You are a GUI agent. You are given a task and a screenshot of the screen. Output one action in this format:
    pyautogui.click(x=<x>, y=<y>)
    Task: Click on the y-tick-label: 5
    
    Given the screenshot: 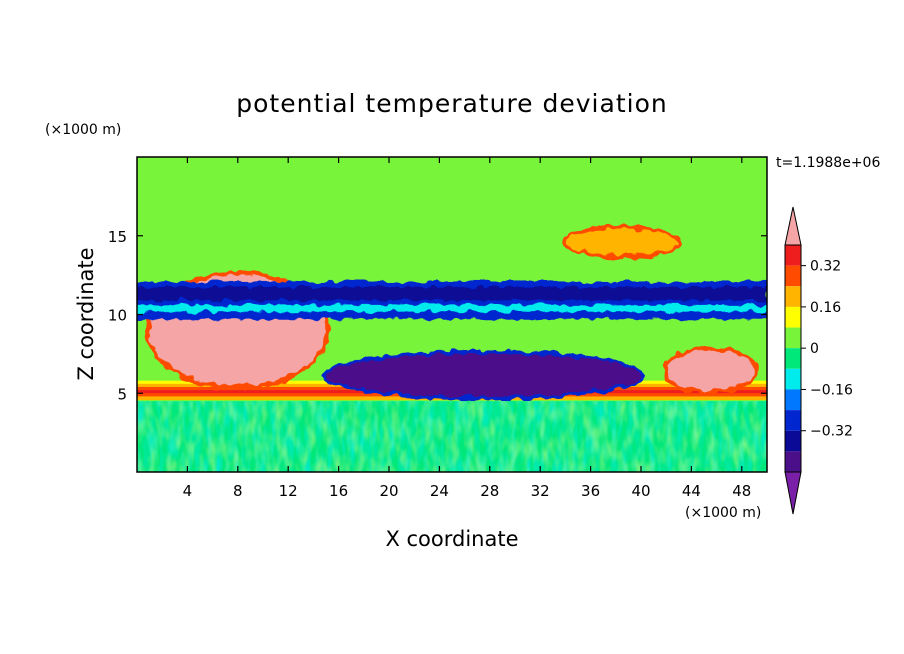 What is the action you would take?
    pyautogui.click(x=122, y=394)
    